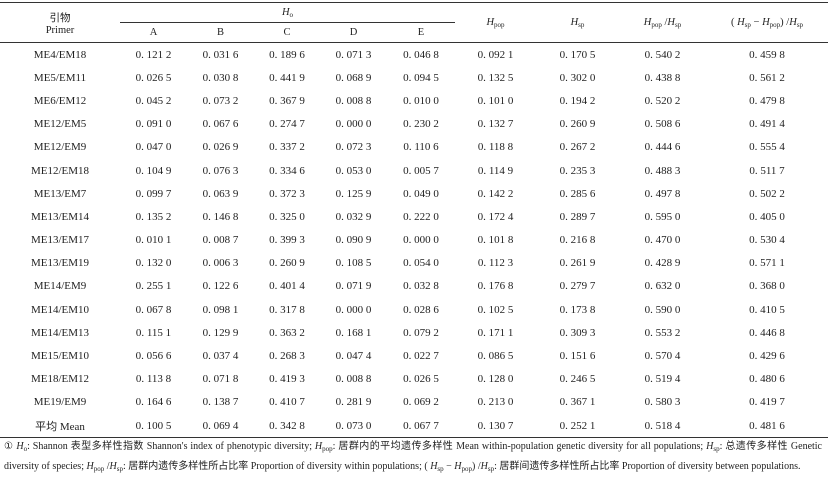 Image resolution: width=828 pixels, height=493 pixels. What do you see at coordinates (287, 263) in the screenshot?
I see `table-cell: 0. 260 9` at bounding box center [287, 263].